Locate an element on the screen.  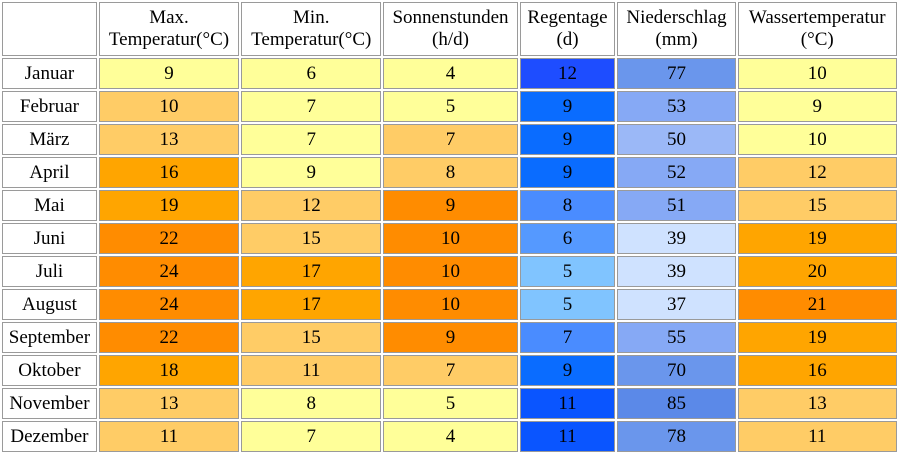
month-label: Dezember is located at coordinates (49, 436).